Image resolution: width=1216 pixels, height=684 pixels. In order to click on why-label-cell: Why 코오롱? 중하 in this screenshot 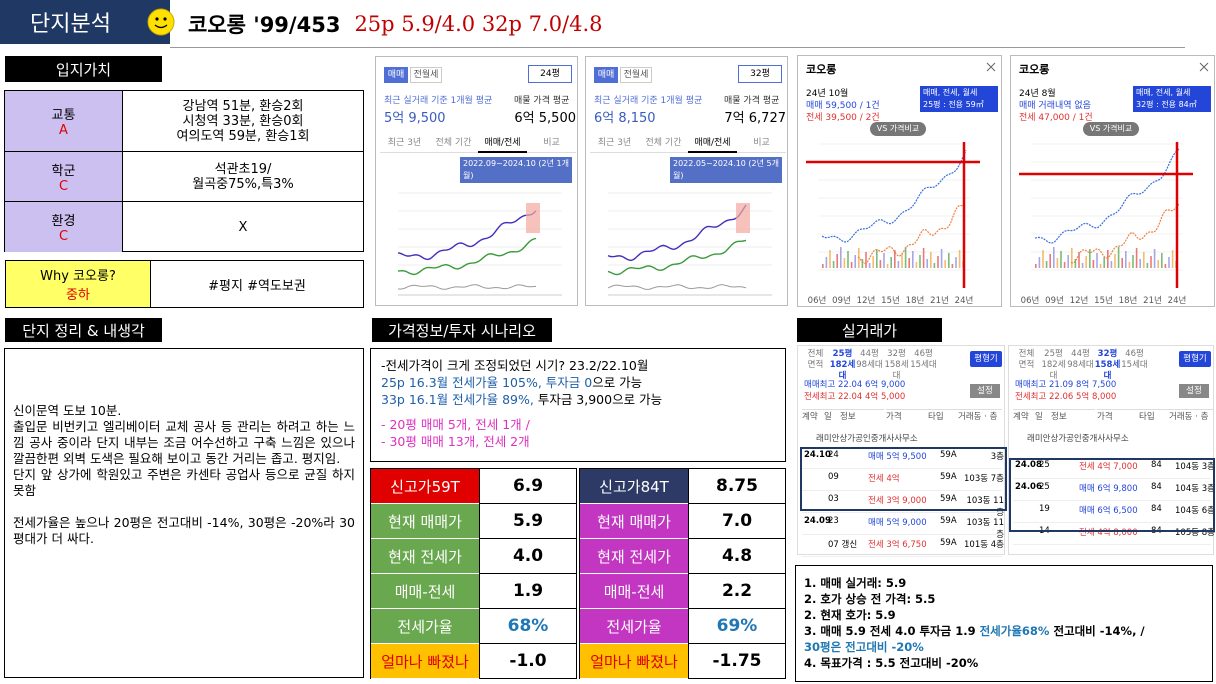, I will do `click(78, 284)`.